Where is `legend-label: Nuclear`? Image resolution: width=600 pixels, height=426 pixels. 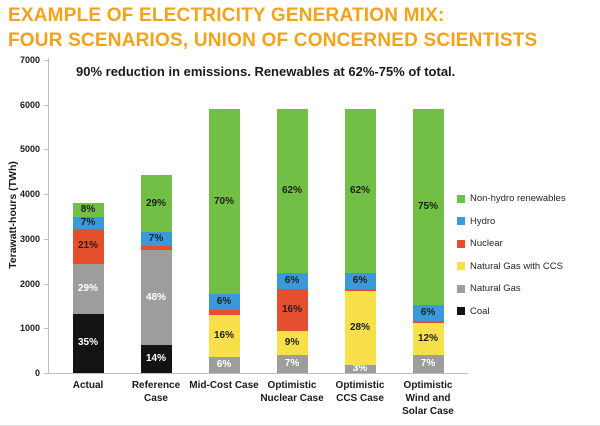 legend-label: Nuclear is located at coordinates (486, 243).